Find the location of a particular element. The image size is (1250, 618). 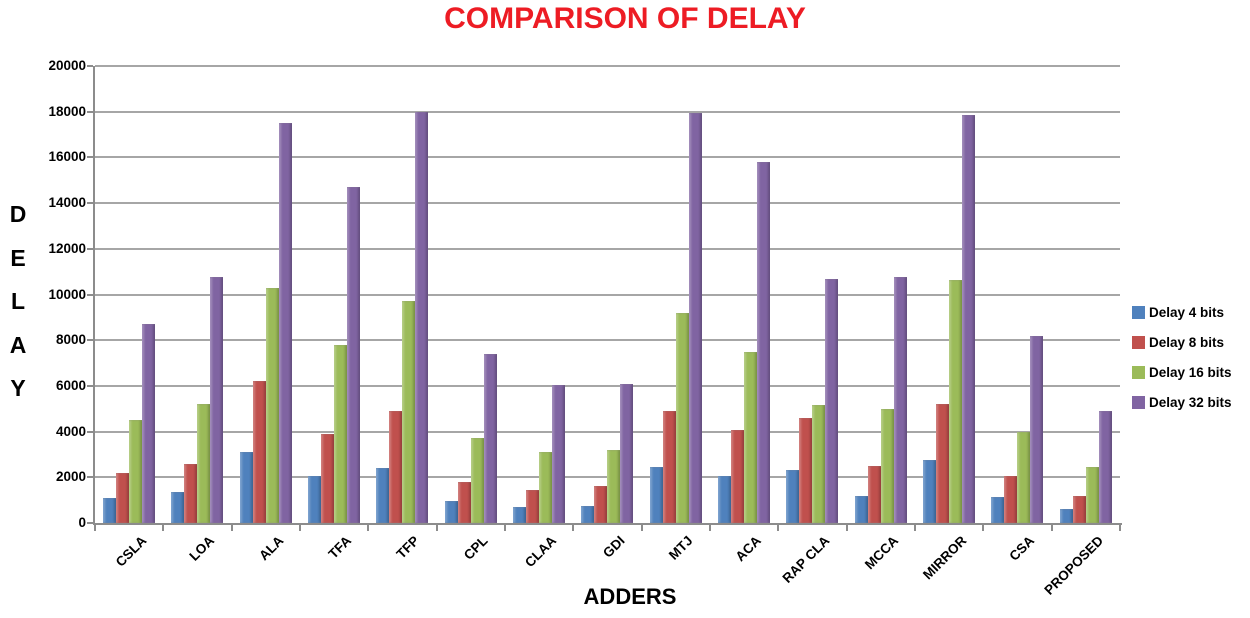

bar-group-tfp is located at coordinates (402, 294).